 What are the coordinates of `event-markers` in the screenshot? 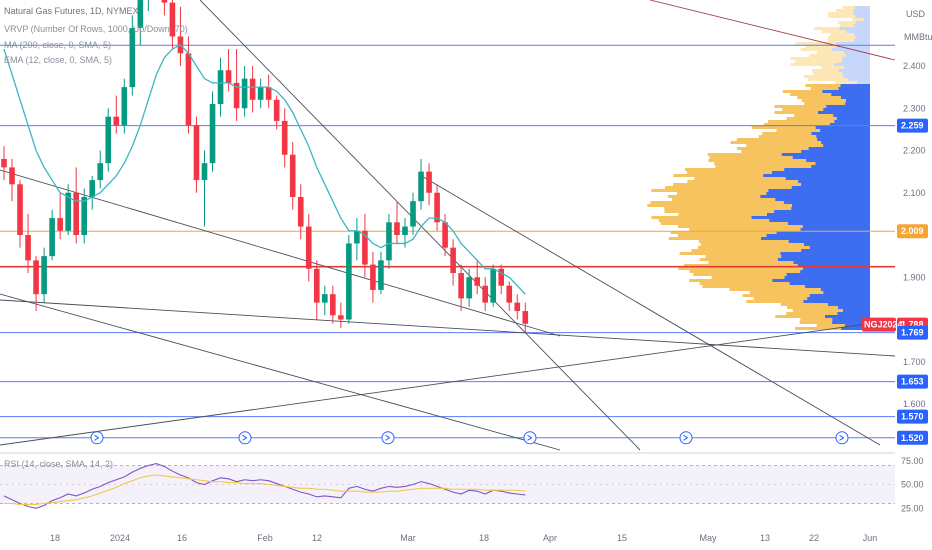 It's located at (469, 438).